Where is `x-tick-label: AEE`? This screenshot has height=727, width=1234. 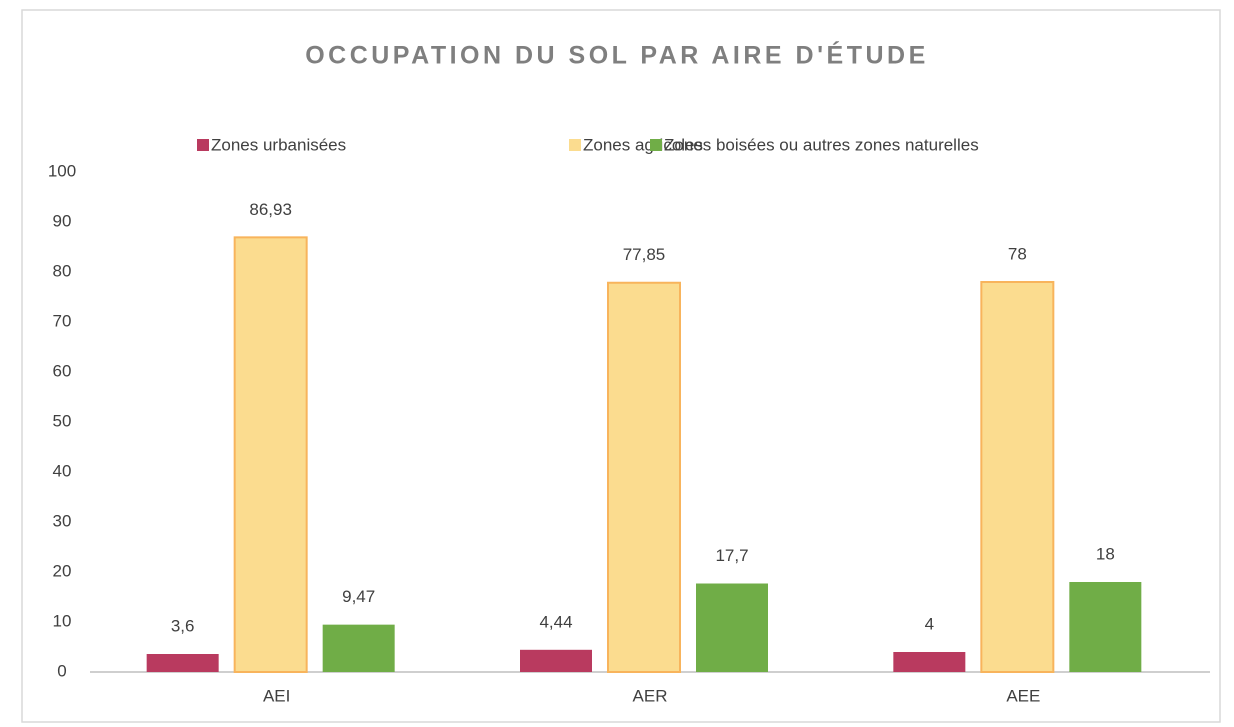 x-tick-label: AEE is located at coordinates (1023, 695).